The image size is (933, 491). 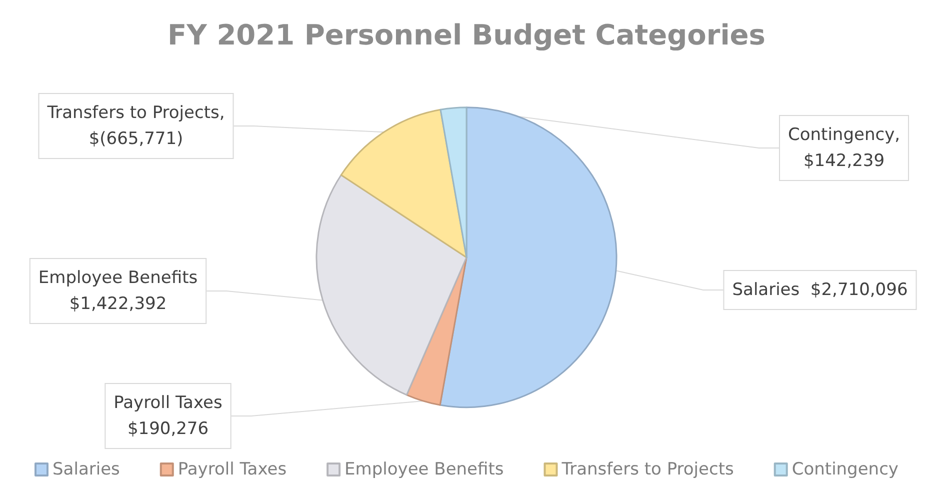 What do you see at coordinates (467, 35) in the screenshot?
I see `chart-title: FY 2021 Personnel Budget Categories` at bounding box center [467, 35].